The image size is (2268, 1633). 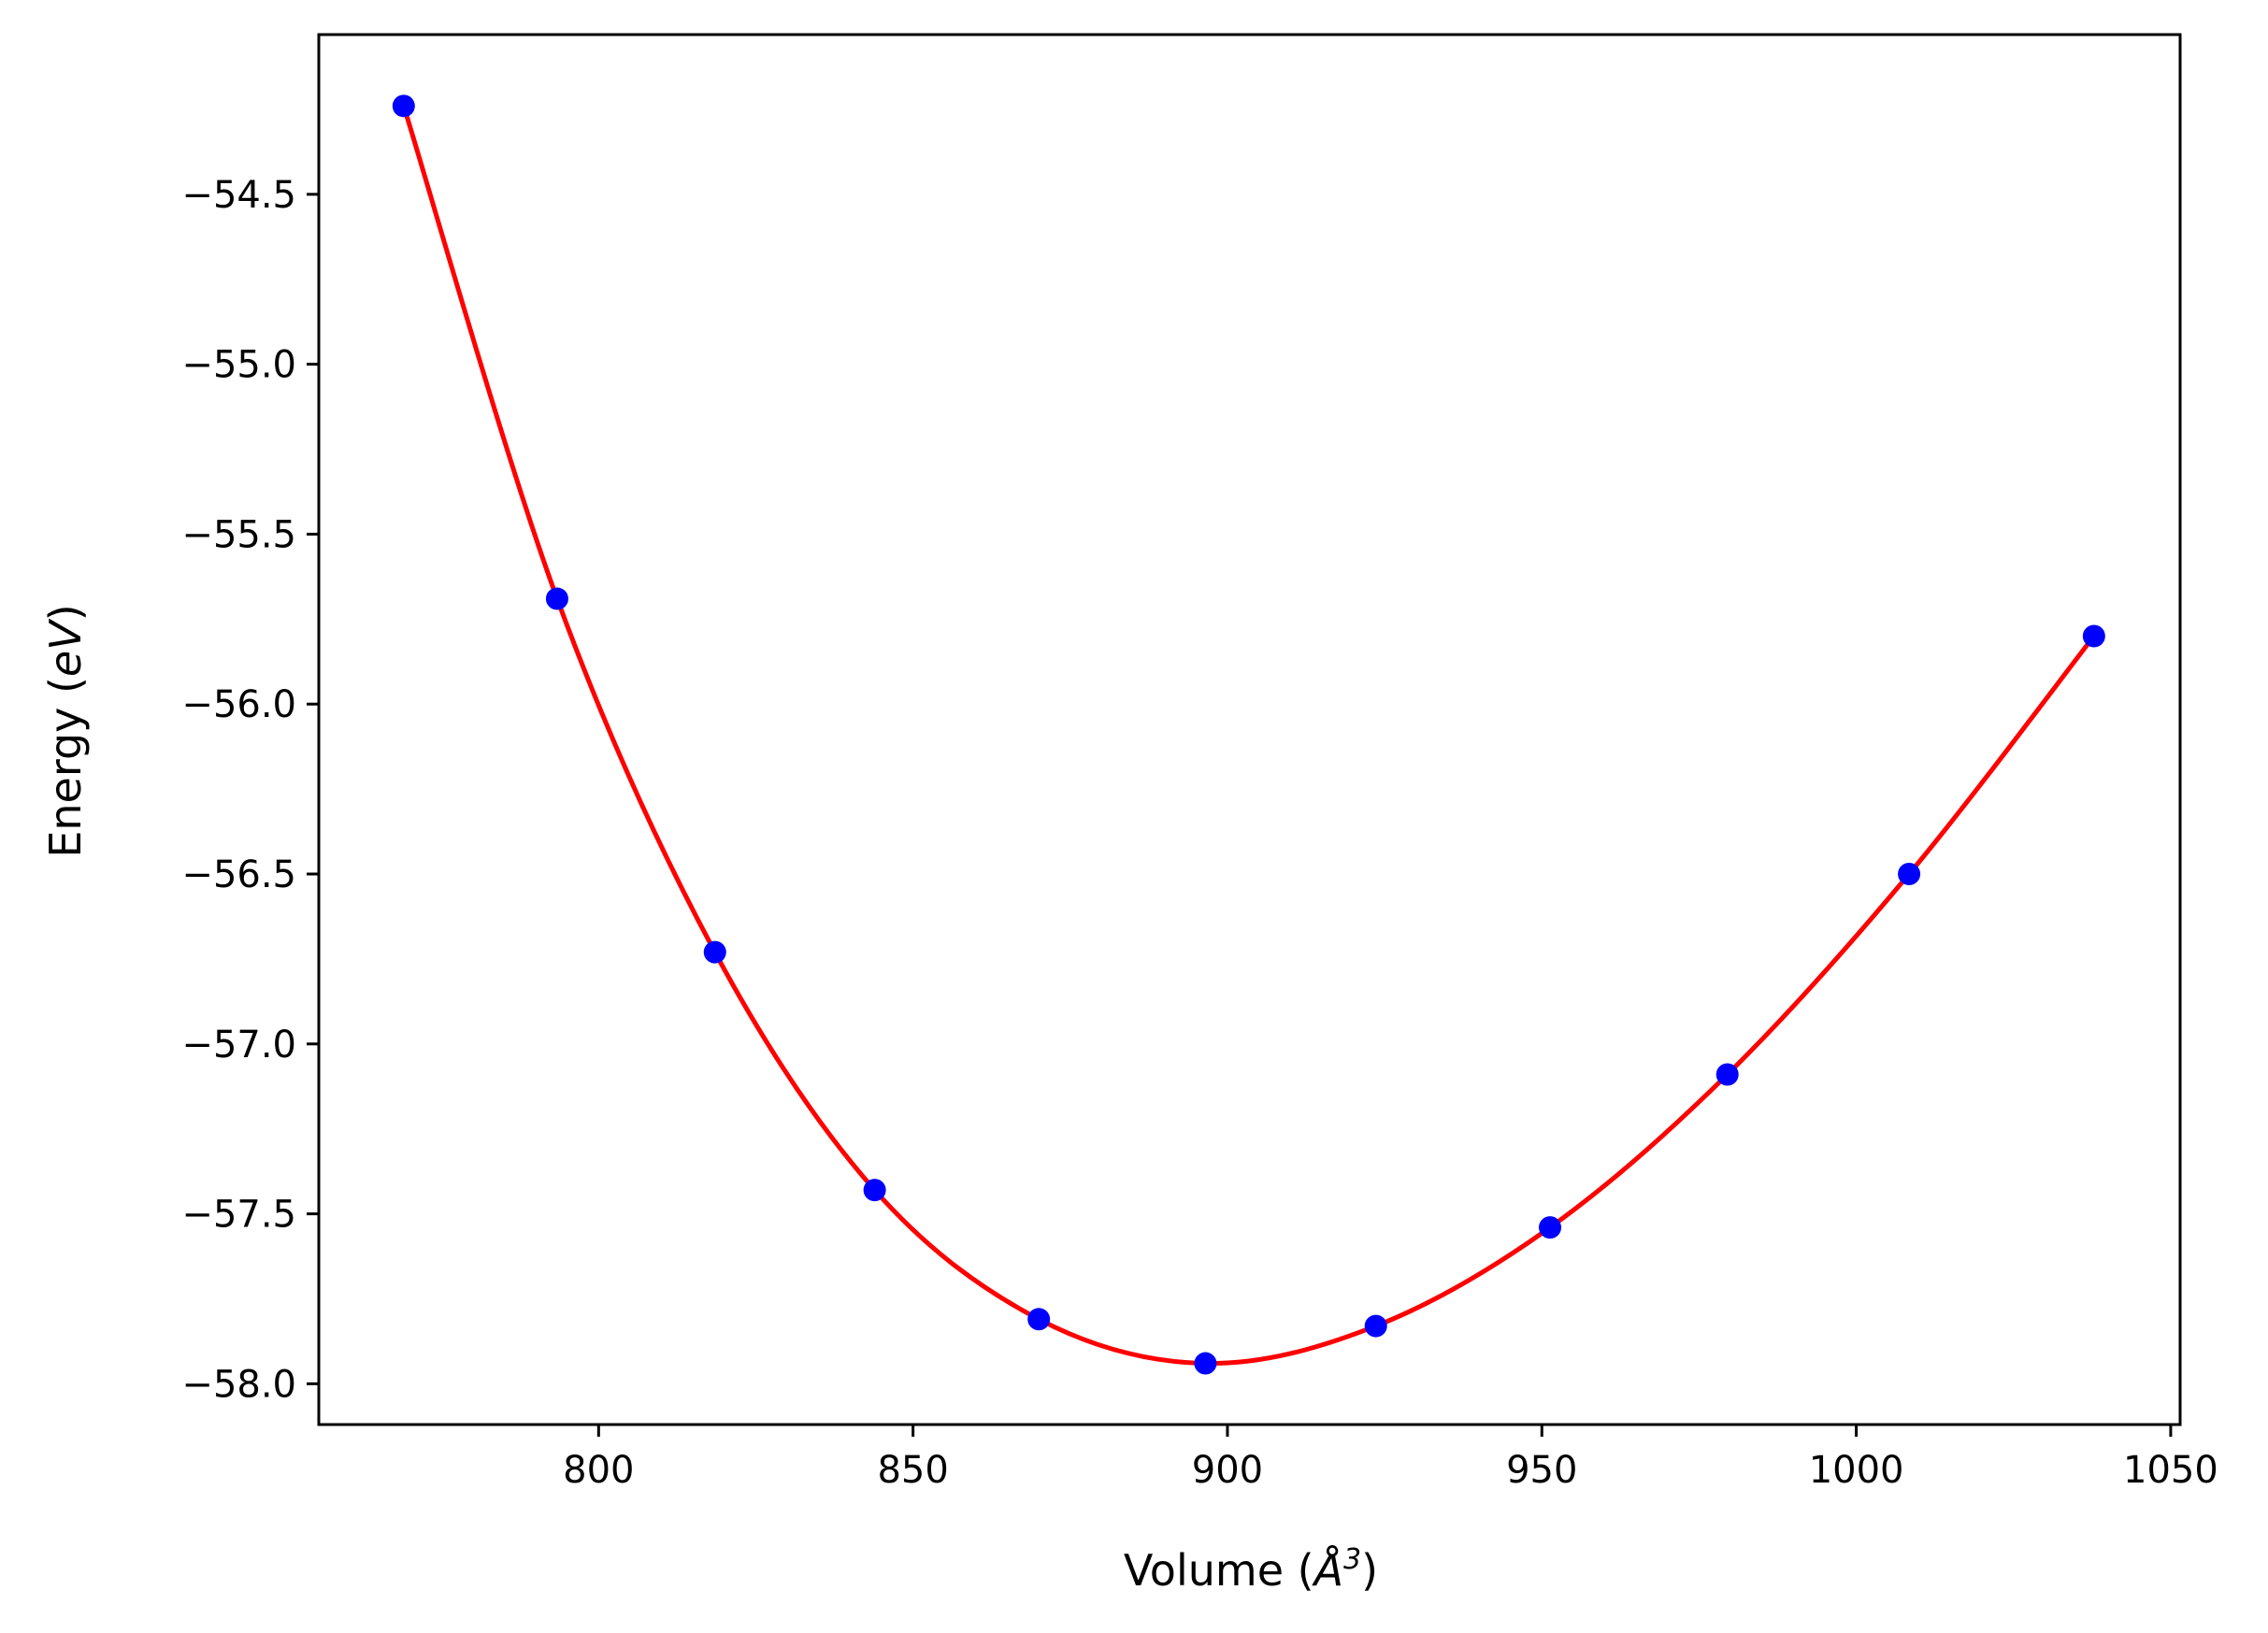 What do you see at coordinates (65, 783) in the screenshot?
I see `y-axis-label-text: Energy` at bounding box center [65, 783].